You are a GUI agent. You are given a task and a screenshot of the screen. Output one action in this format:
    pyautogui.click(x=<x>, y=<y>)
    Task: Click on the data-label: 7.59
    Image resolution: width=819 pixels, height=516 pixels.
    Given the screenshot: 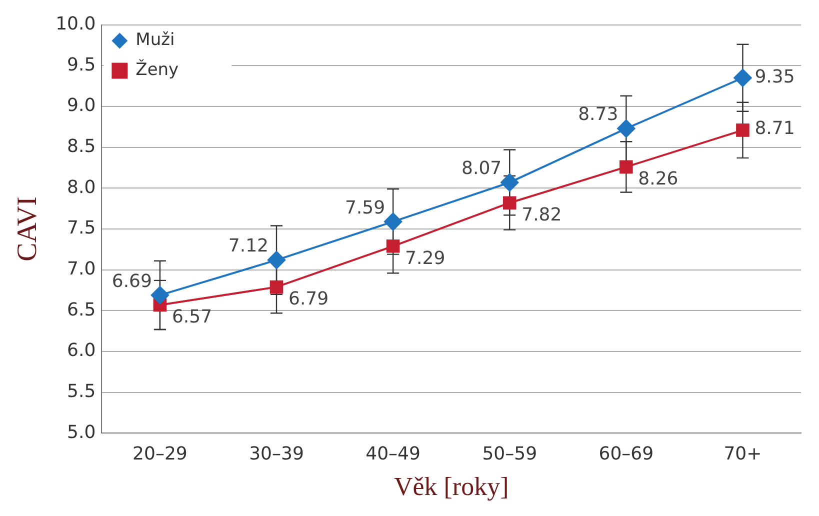 What is the action you would take?
    pyautogui.click(x=365, y=207)
    